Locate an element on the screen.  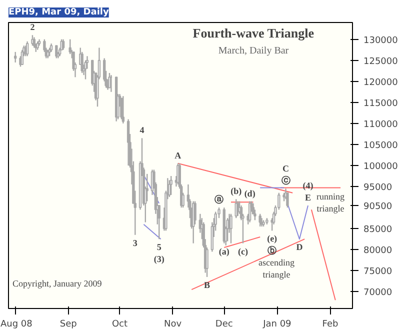
annotation: ascending triangle is located at coordinates (276, 269).